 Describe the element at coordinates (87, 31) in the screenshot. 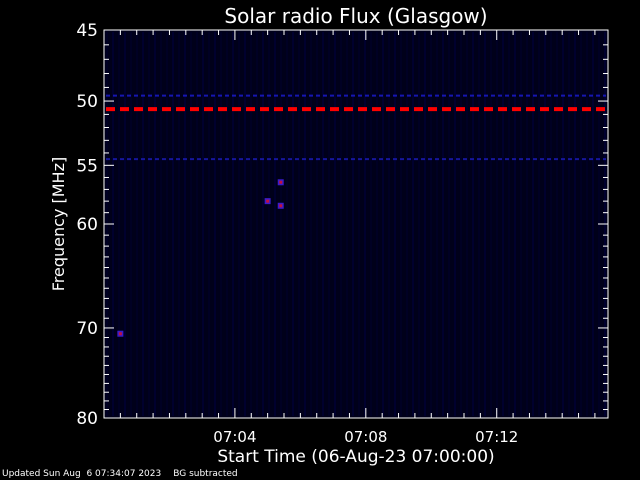

I see `y-tick-label: 45` at that location.